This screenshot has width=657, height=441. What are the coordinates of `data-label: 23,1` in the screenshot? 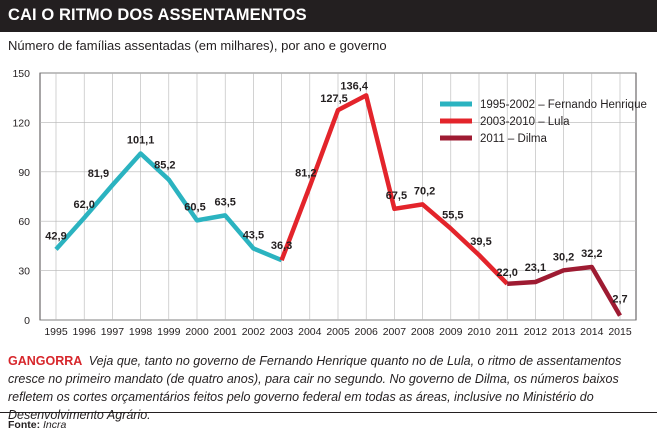 It's located at (535, 268).